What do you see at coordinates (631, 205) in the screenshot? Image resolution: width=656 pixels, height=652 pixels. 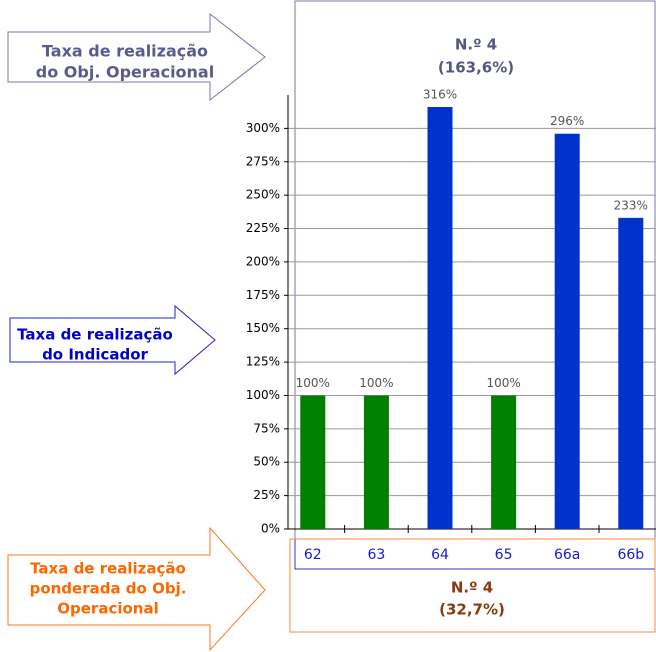 I see `value-label: 233%` at bounding box center [631, 205].